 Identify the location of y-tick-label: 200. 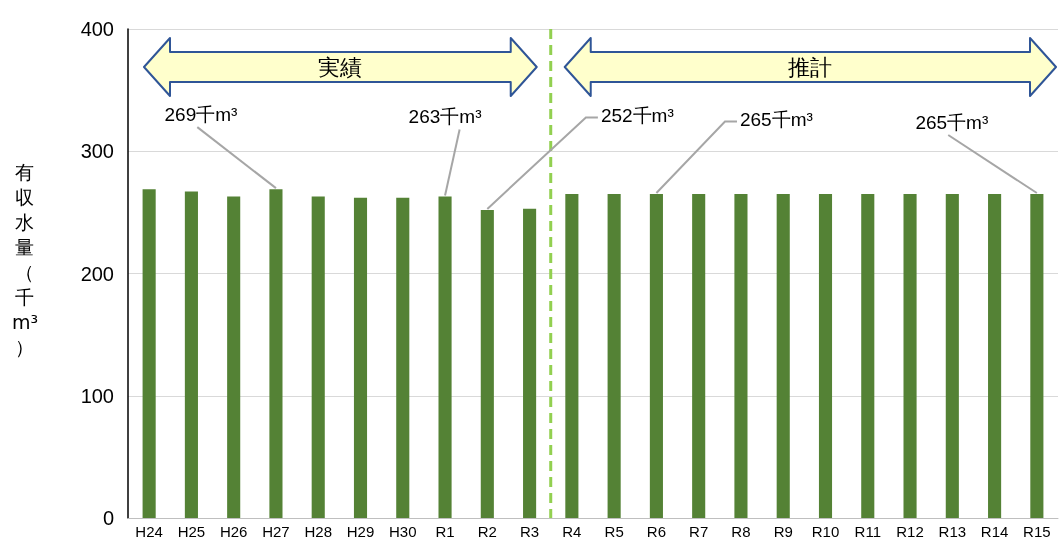
(97, 273).